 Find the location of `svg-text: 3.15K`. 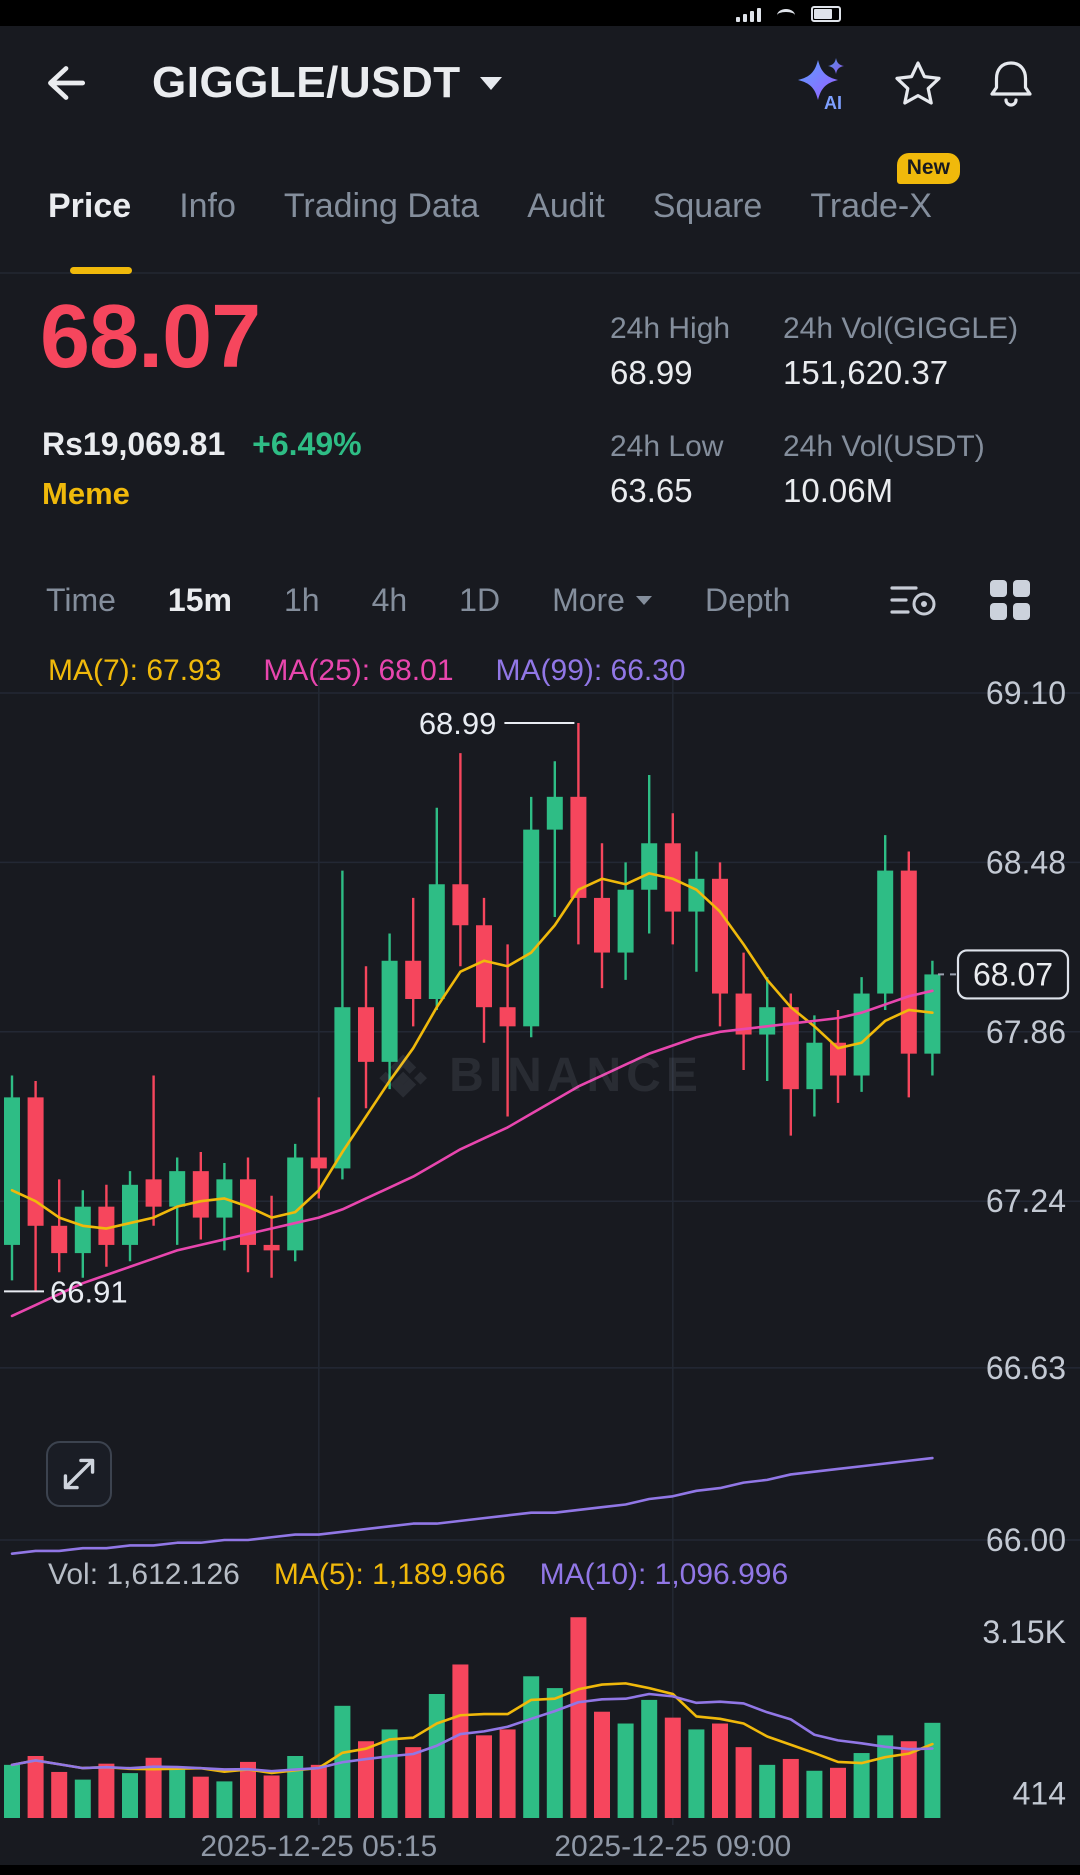

svg-text: 3.15K is located at coordinates (1024, 1632).